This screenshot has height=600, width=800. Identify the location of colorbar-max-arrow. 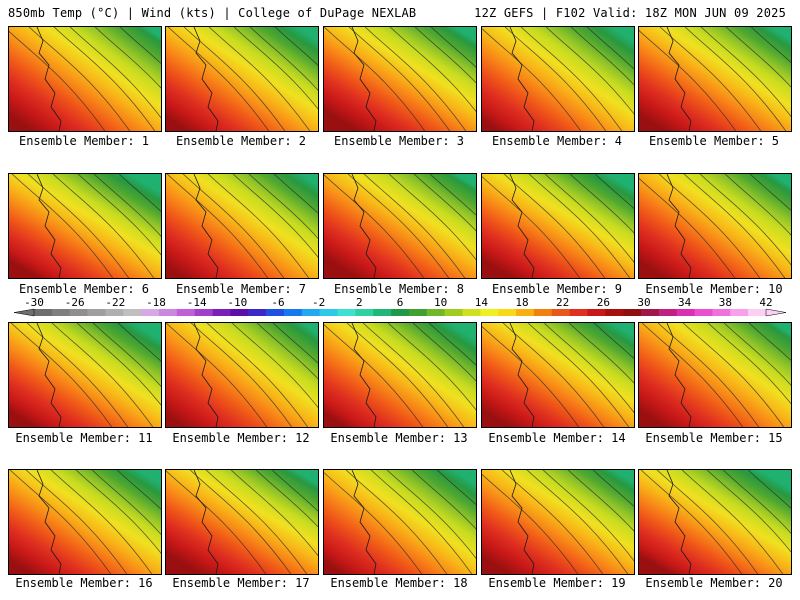
(776, 312).